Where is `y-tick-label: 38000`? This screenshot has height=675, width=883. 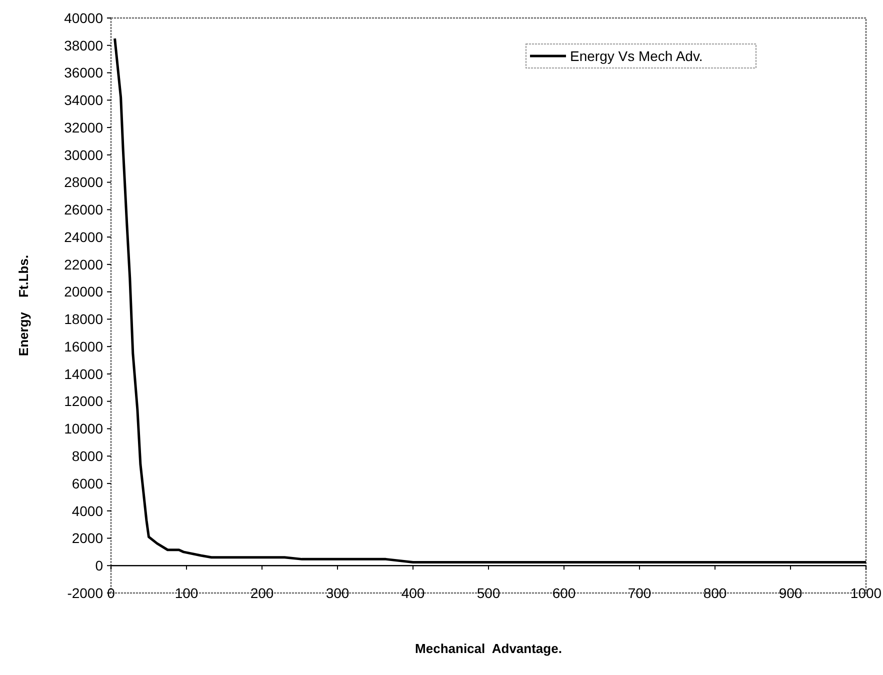 y-tick-label: 38000 is located at coordinates (84, 45).